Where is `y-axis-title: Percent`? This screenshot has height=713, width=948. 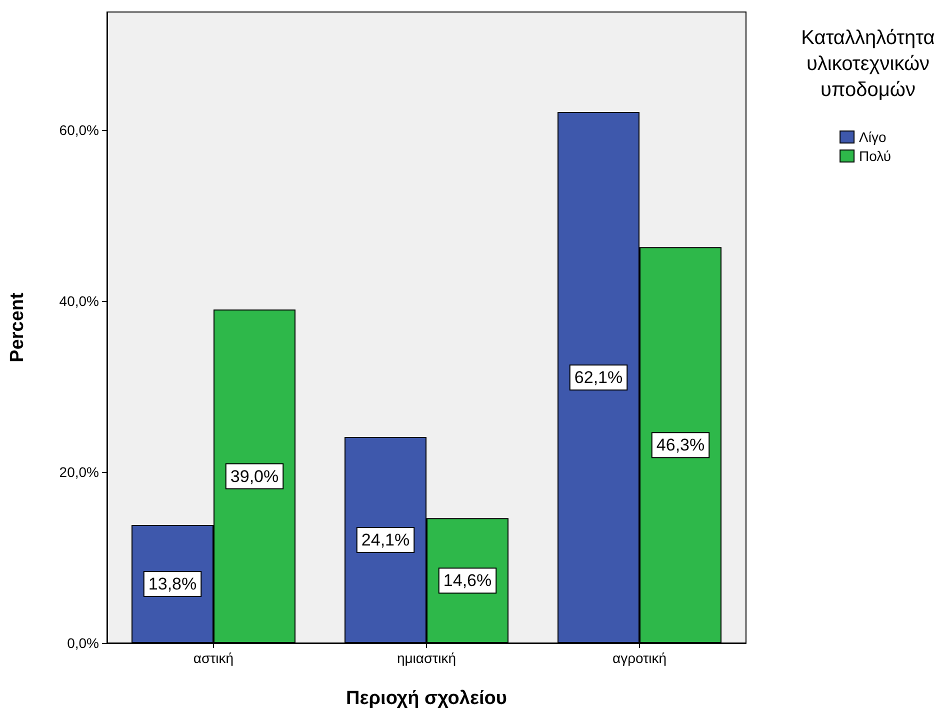
y-axis-title: Percent is located at coordinates (17, 327).